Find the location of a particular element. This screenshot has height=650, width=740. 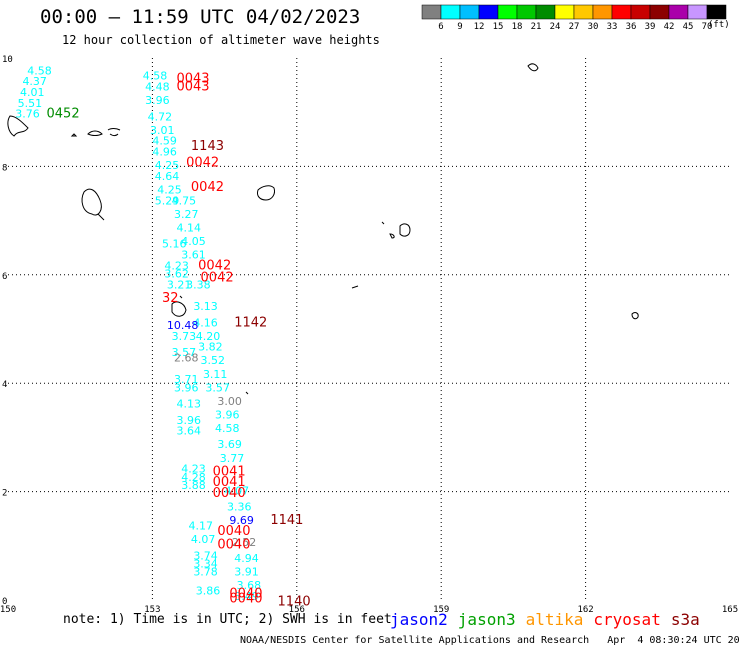

x-tick-label: 150 is located at coordinates (8, 610).